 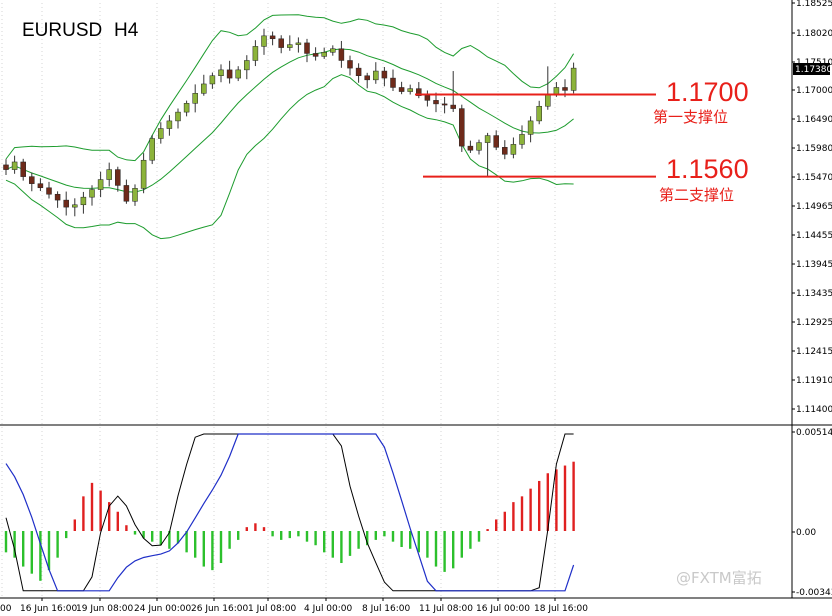 What do you see at coordinates (696, 195) in the screenshot?
I see `support-level-2-caption: 第二支撑位` at bounding box center [696, 195].